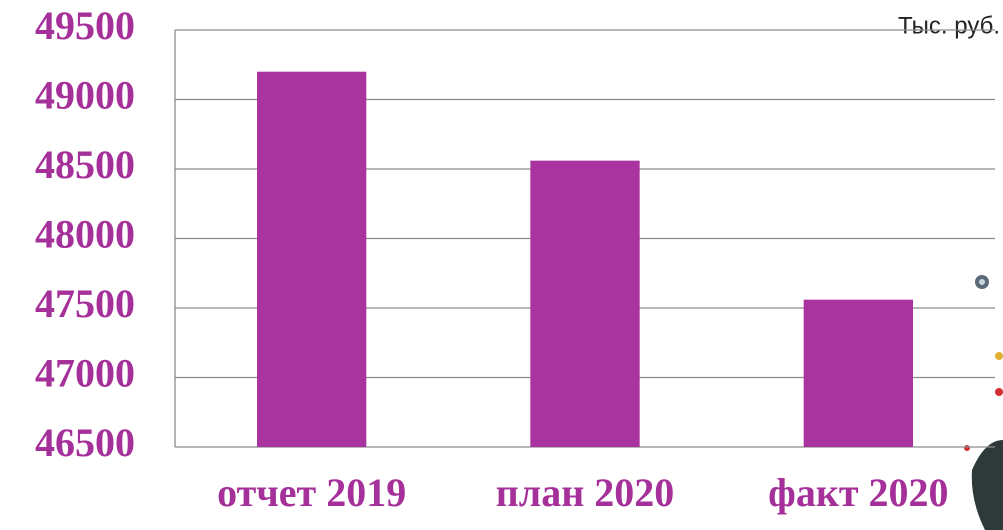 The height and width of the screenshot is (530, 1003). Describe the element at coordinates (983, 402) in the screenshot. I see `decoration` at that location.